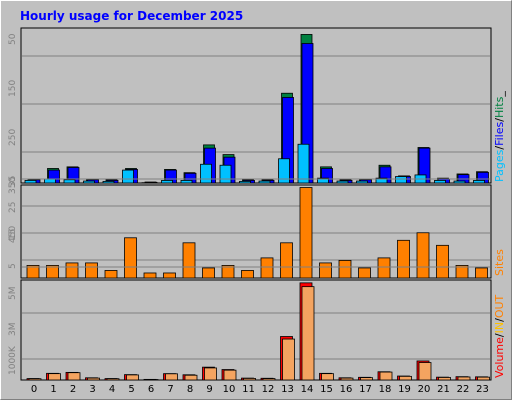 The height and width of the screenshot is (400, 512). Describe the element at coordinates (13, 330) in the screenshot. I see `y-tick-label: 3M` at that location.